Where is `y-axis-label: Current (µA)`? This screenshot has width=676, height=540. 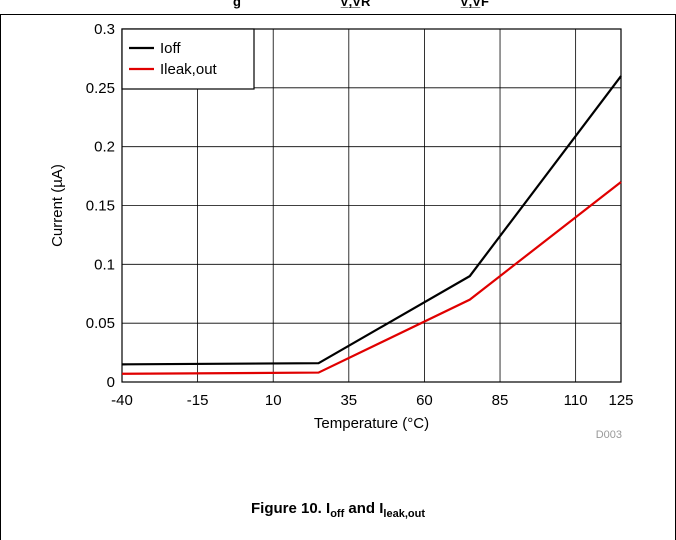
y-axis-label: Current (µA) is located at coordinates (57, 205).